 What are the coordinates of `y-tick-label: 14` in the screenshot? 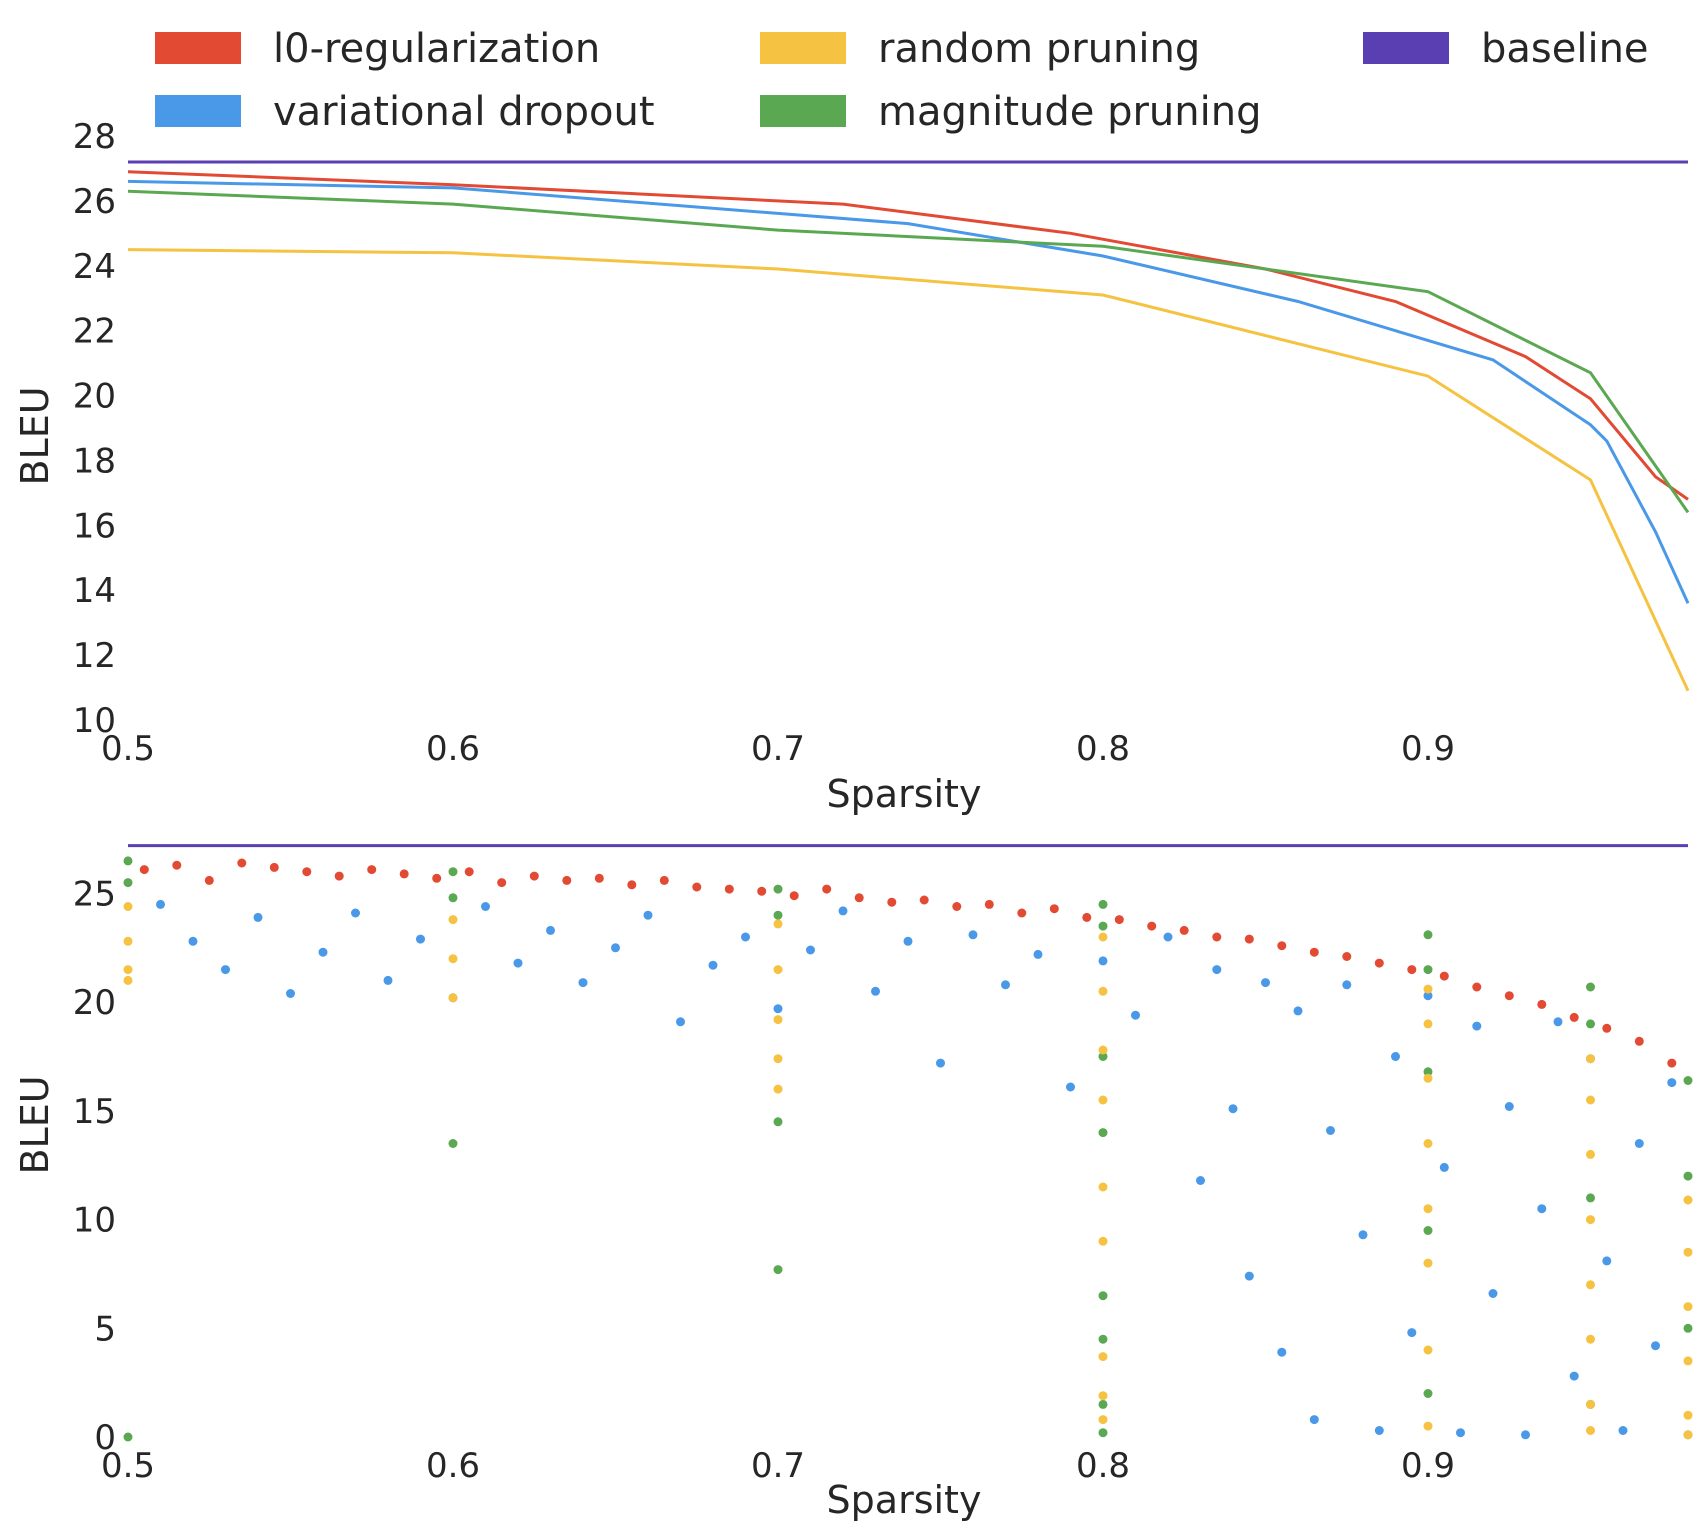 It's located at (94, 591).